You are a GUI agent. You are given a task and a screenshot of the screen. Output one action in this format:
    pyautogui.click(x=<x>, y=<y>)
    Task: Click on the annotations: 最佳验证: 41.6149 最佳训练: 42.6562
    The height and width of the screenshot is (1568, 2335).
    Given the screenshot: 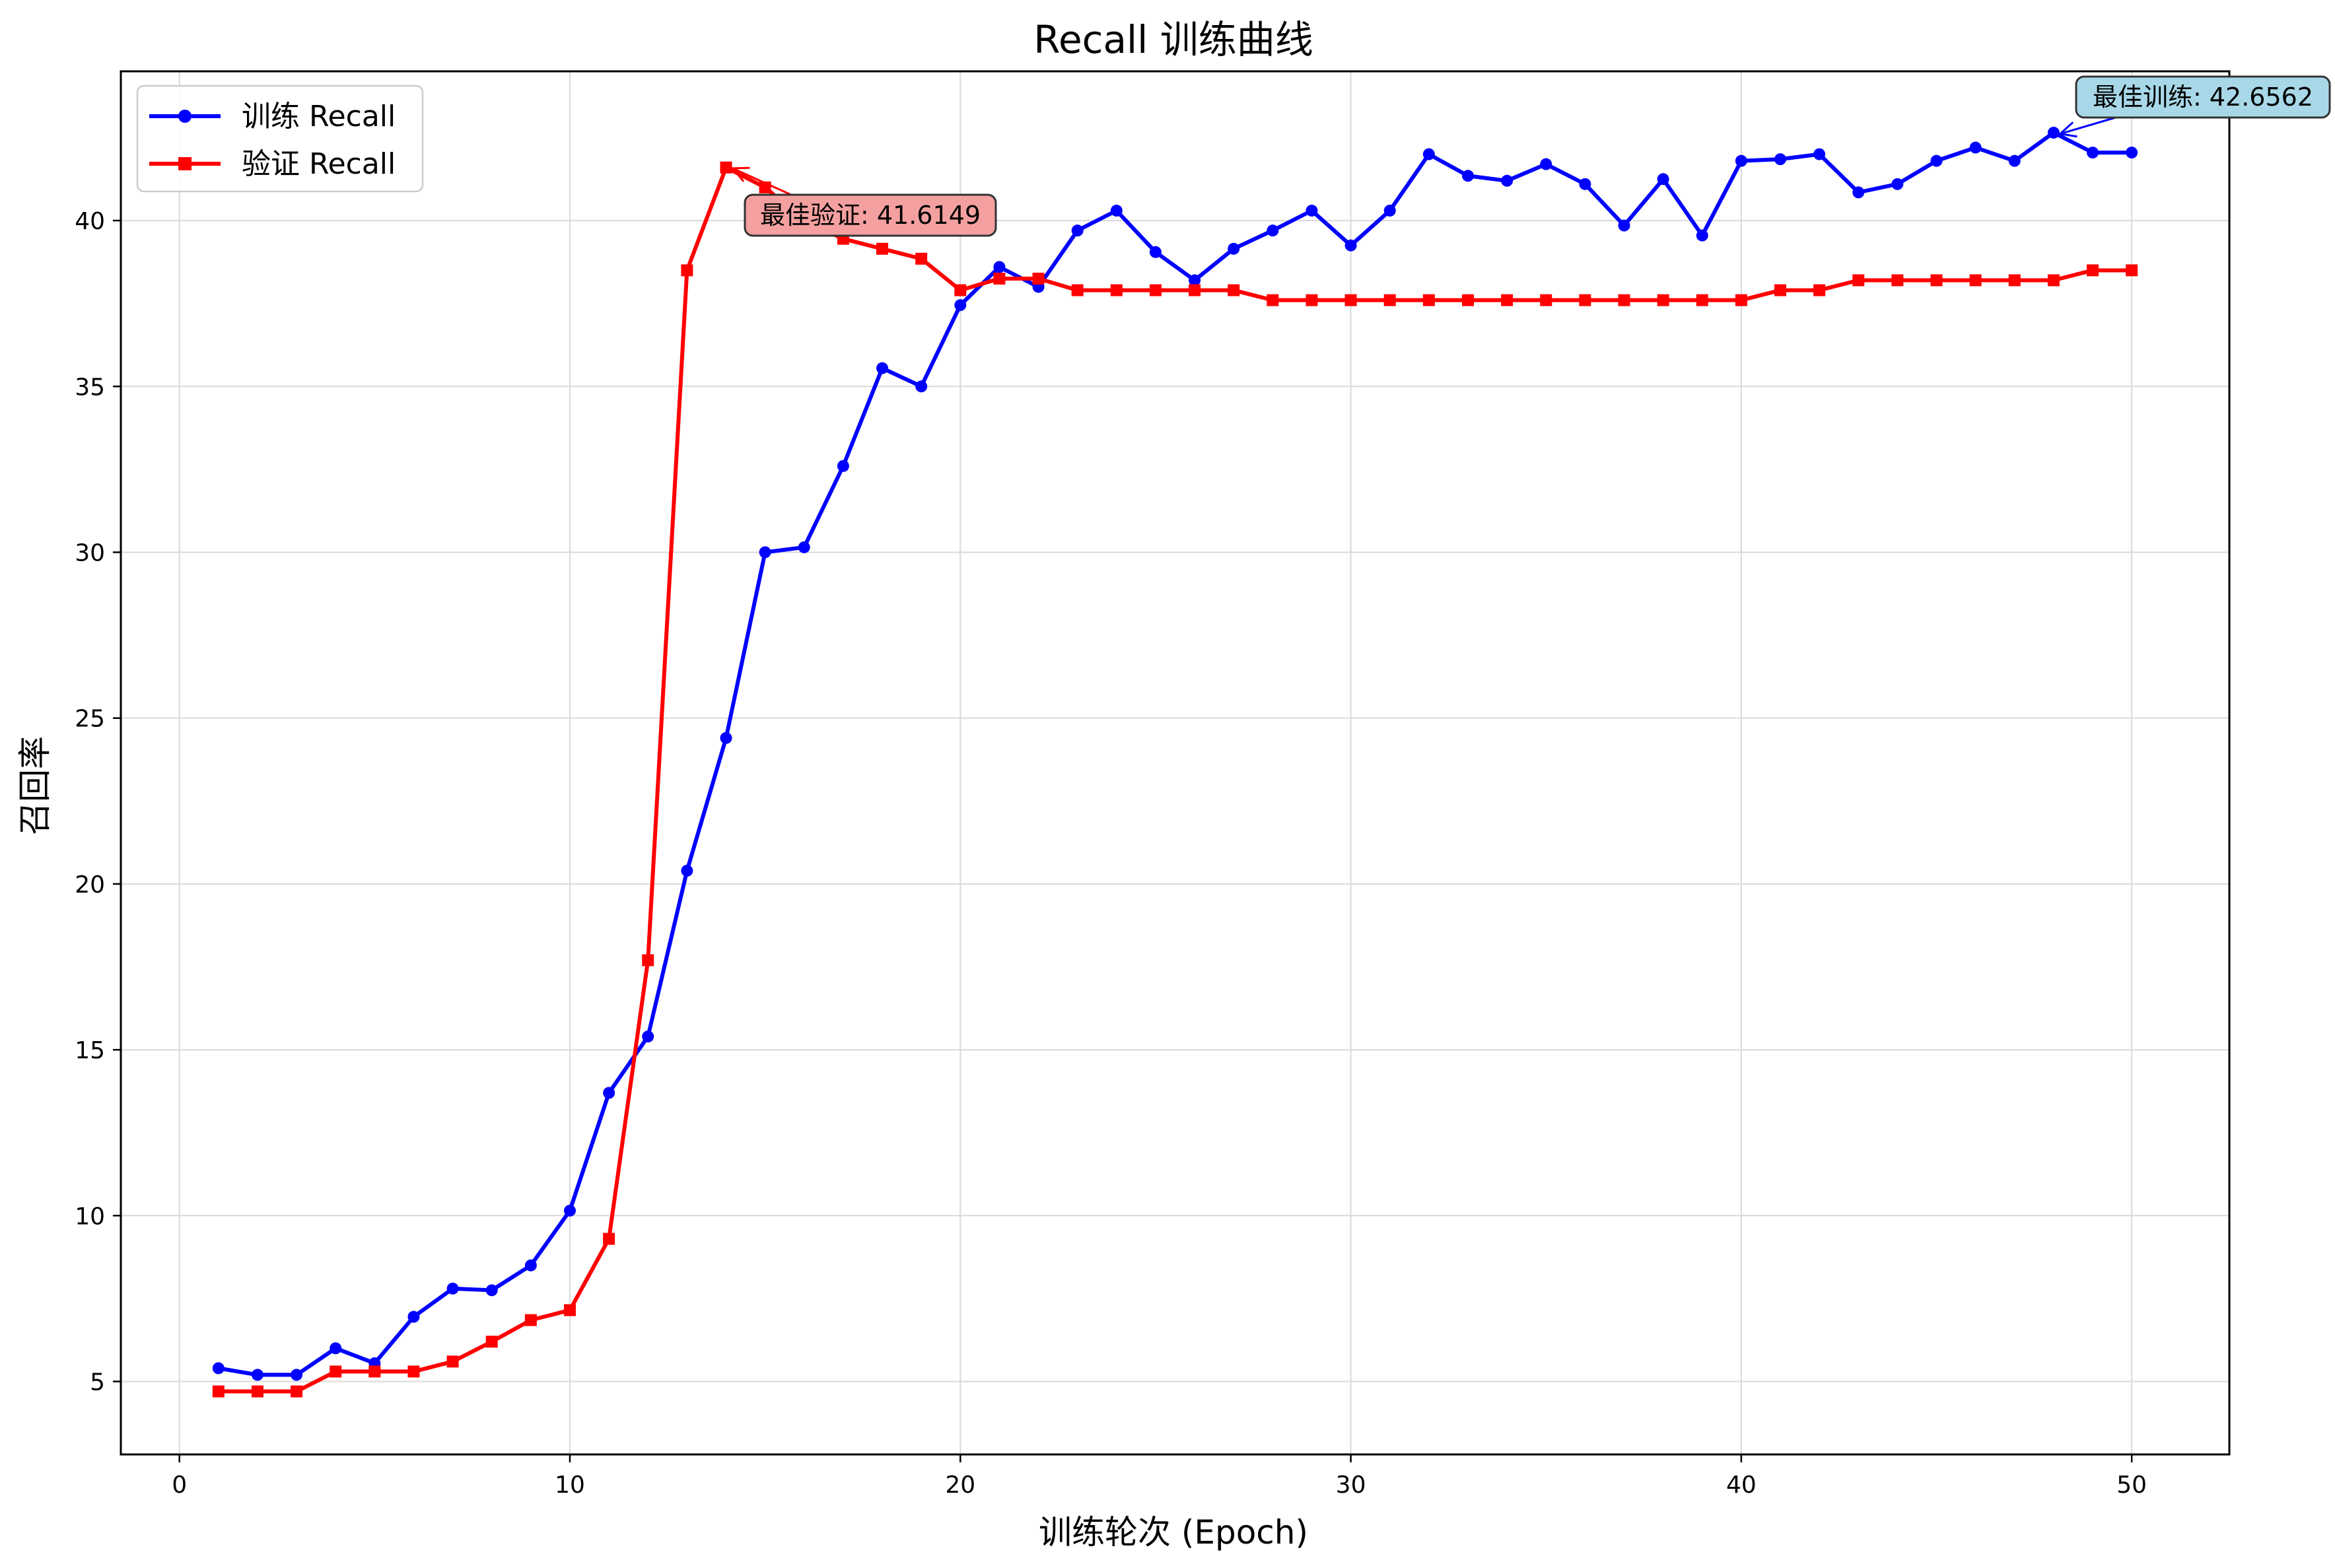 What is the action you would take?
    pyautogui.click(x=1531, y=156)
    